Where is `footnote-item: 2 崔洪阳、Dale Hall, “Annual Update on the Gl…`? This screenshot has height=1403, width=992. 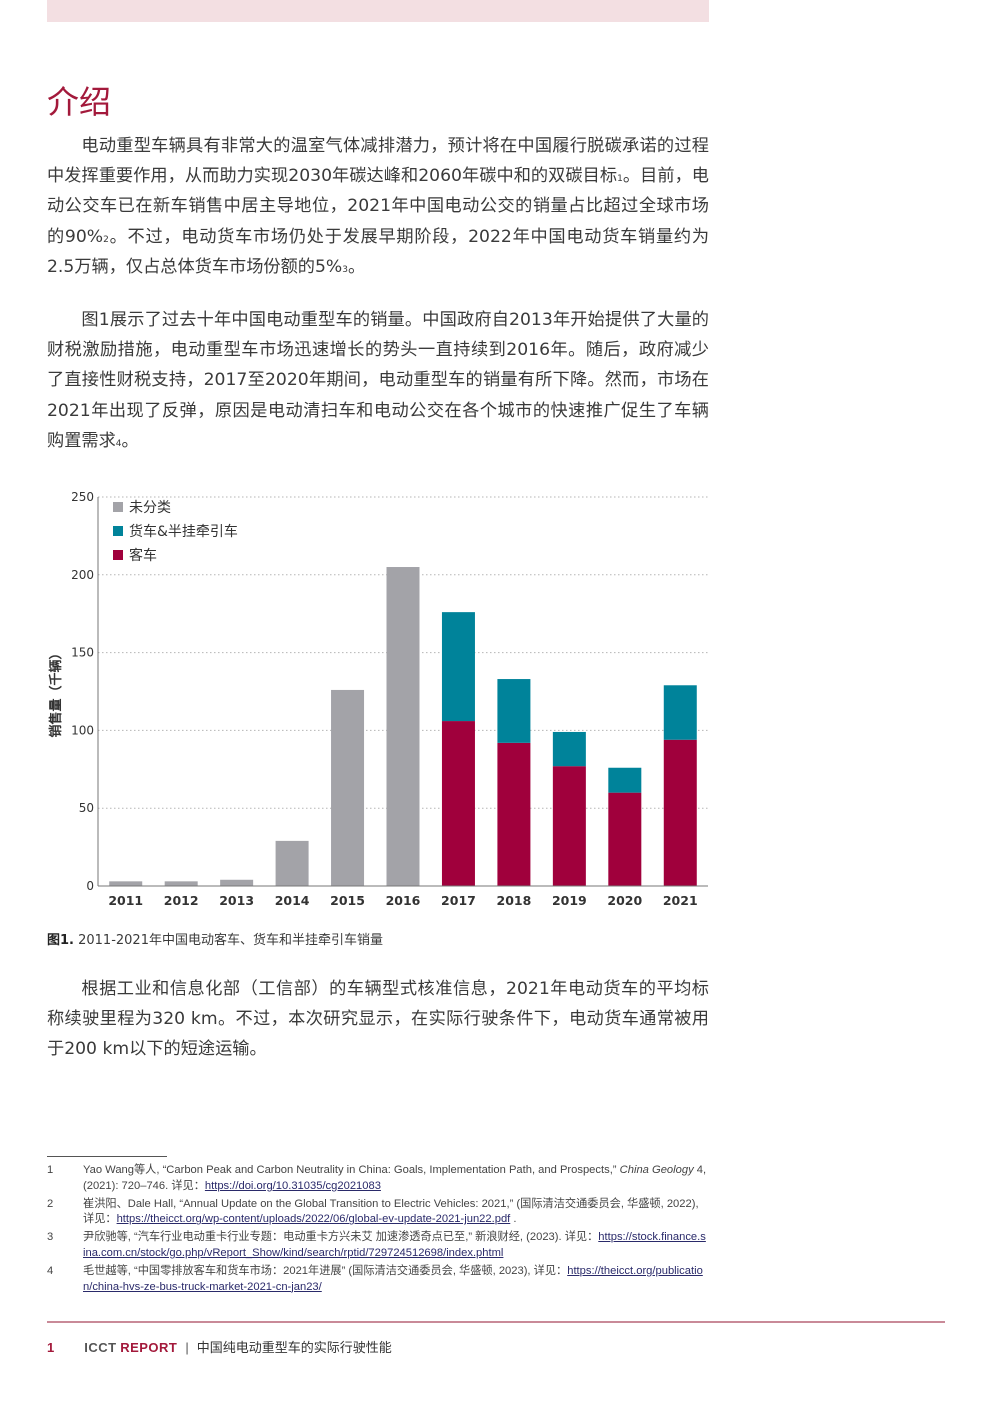 footnote-item: 2 崔洪阳、Dale Hall, “Annual Update on the Gl… is located at coordinates (373, 1211).